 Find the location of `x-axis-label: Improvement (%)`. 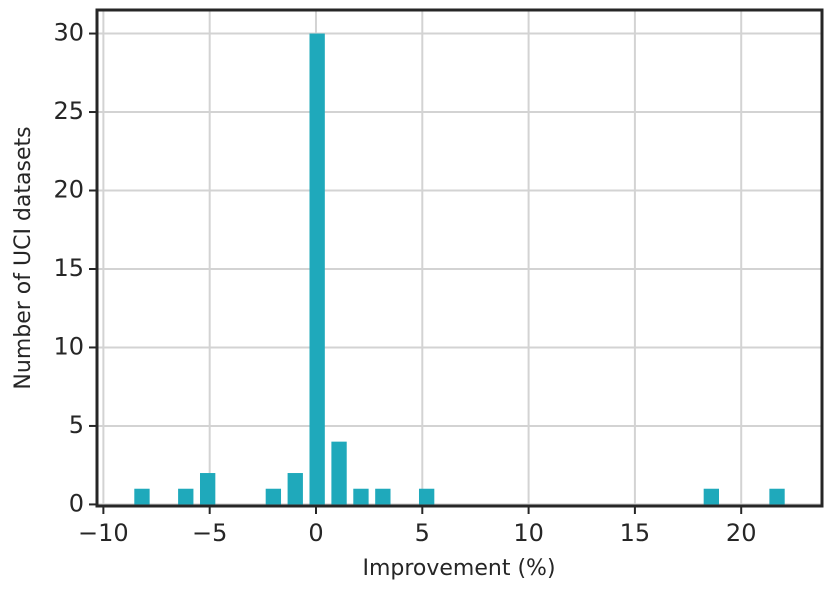

x-axis-label: Improvement (%) is located at coordinates (458, 568).